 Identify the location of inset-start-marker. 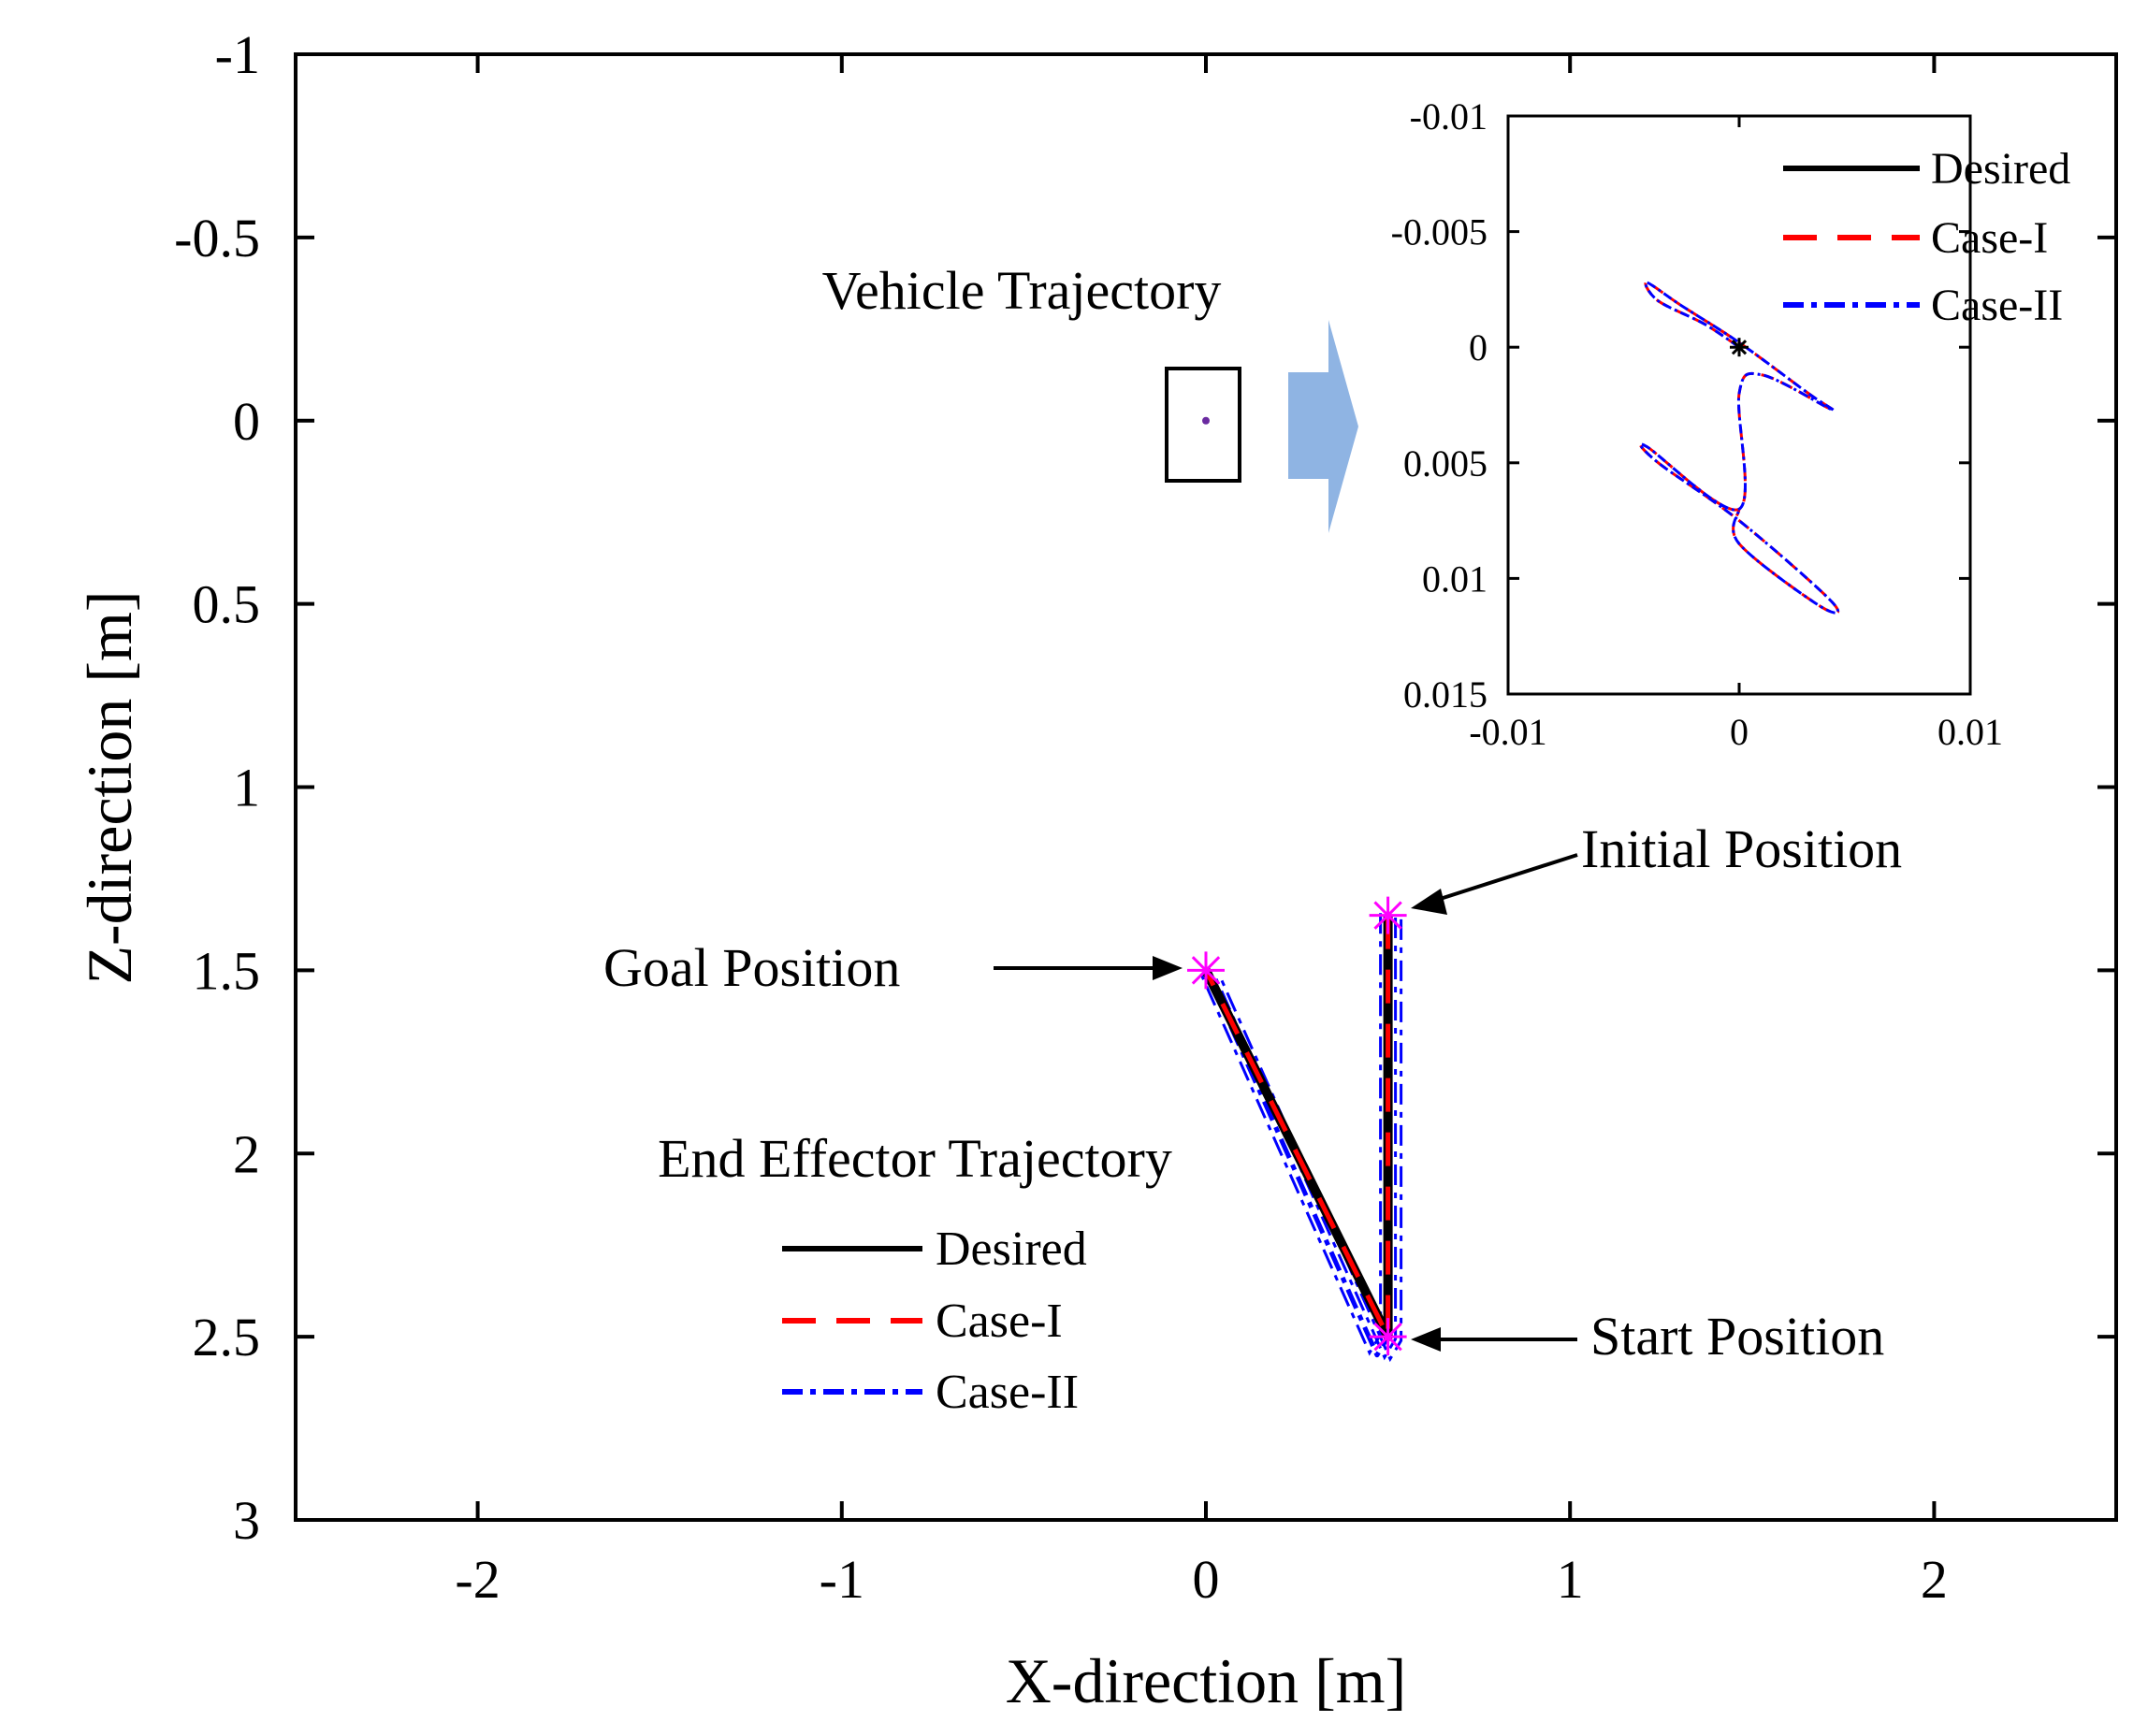
(1739, 347).